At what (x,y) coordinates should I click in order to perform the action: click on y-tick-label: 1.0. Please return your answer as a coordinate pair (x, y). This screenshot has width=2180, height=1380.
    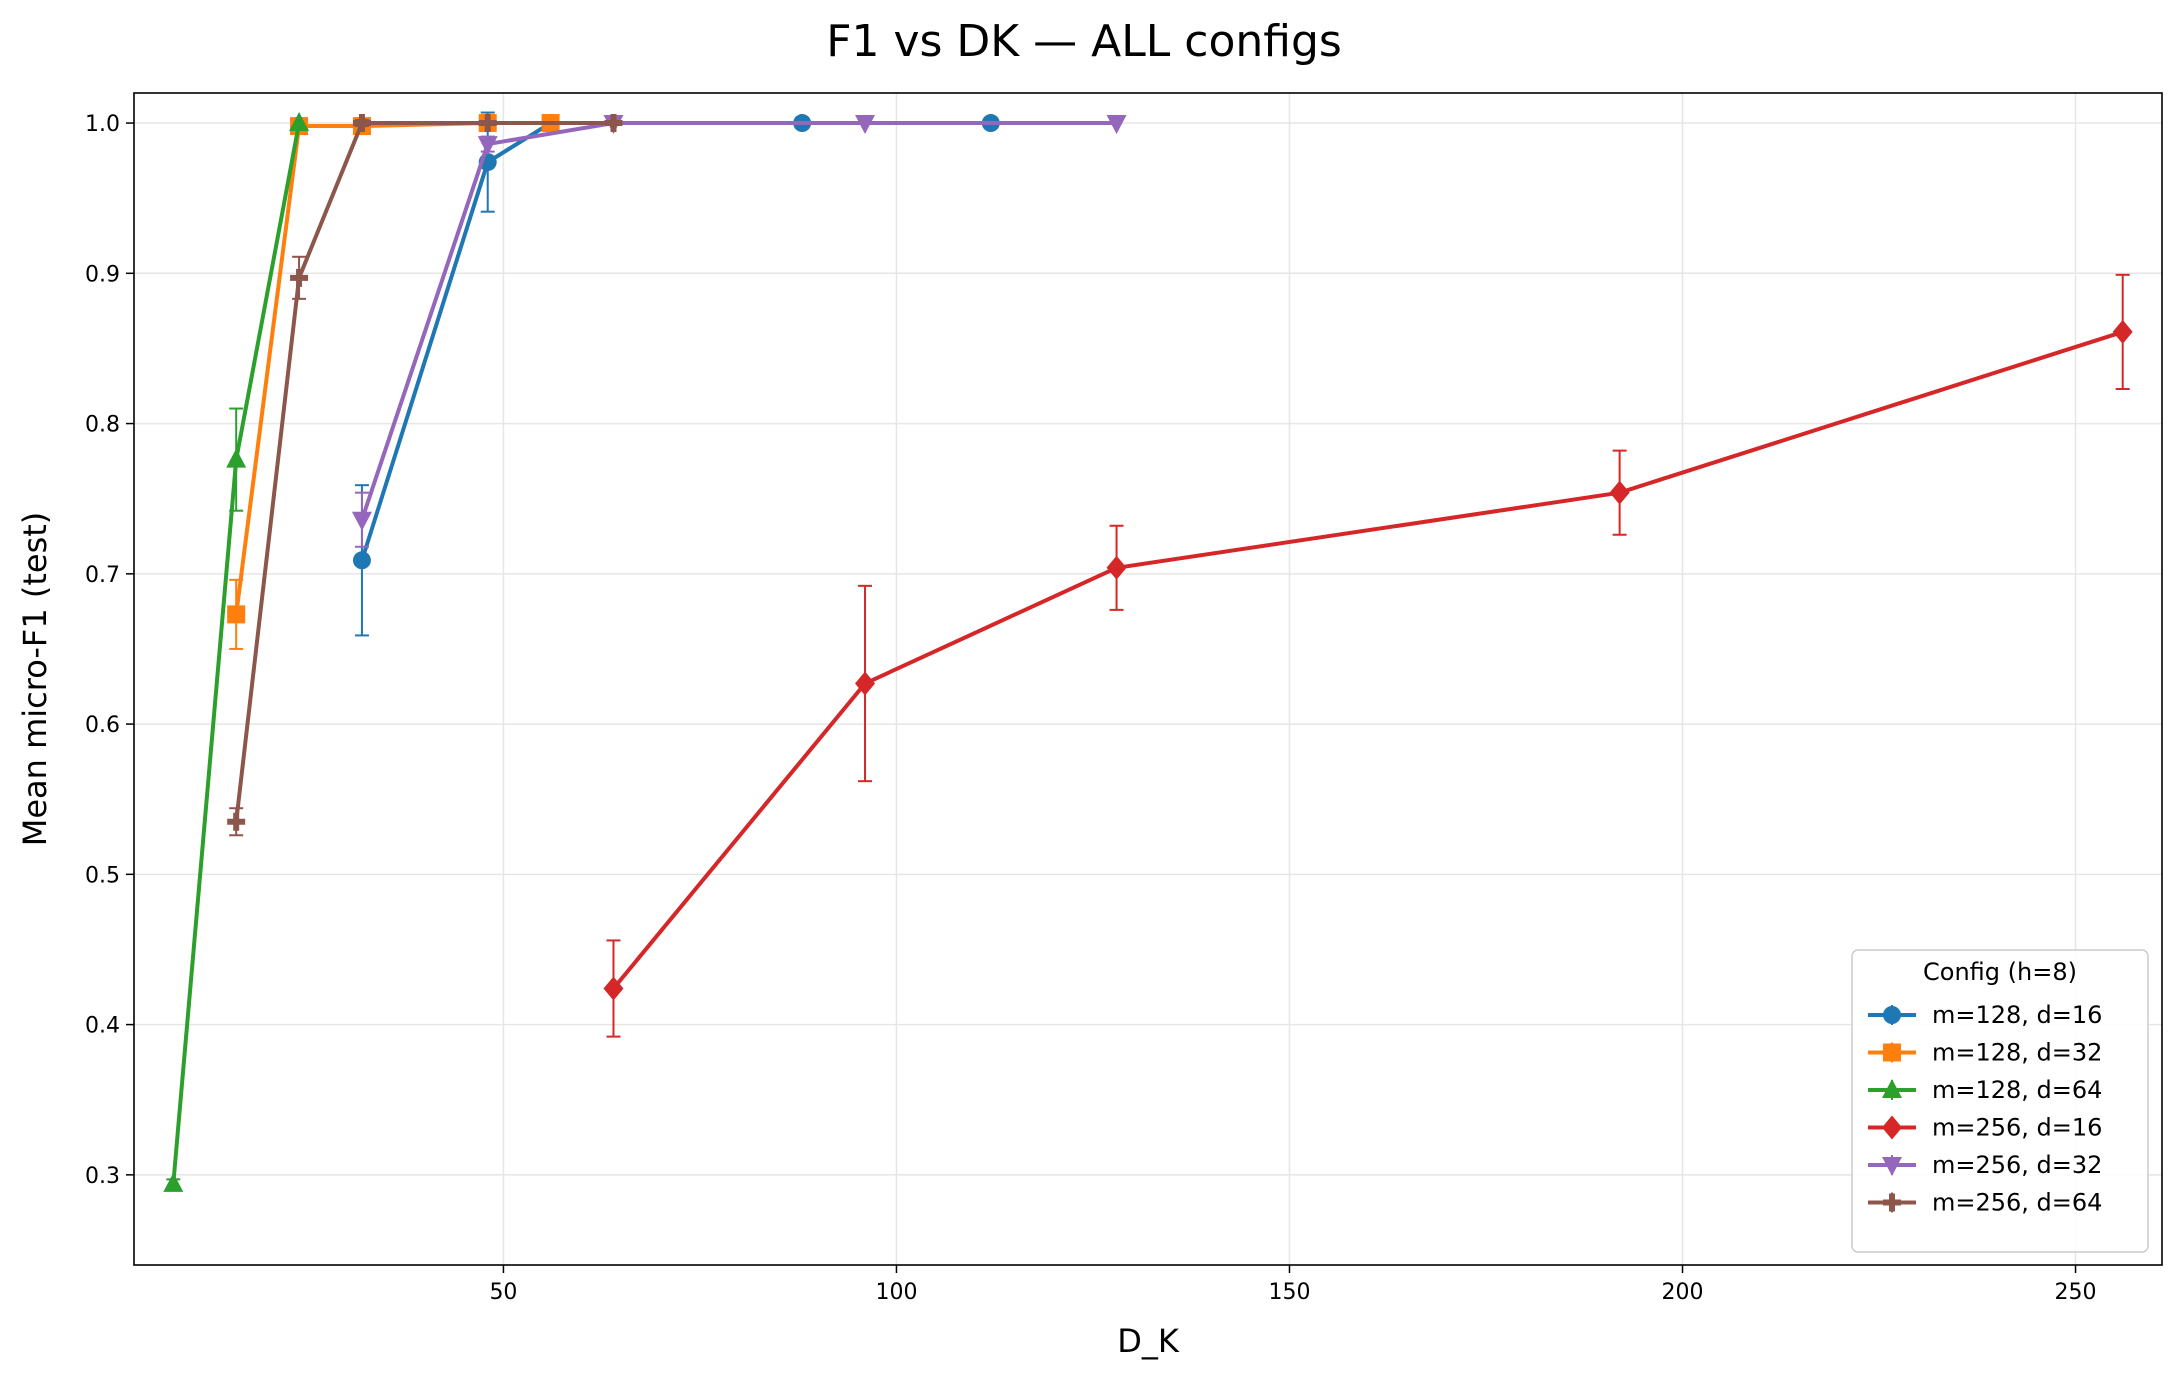
    Looking at the image, I should click on (102, 124).